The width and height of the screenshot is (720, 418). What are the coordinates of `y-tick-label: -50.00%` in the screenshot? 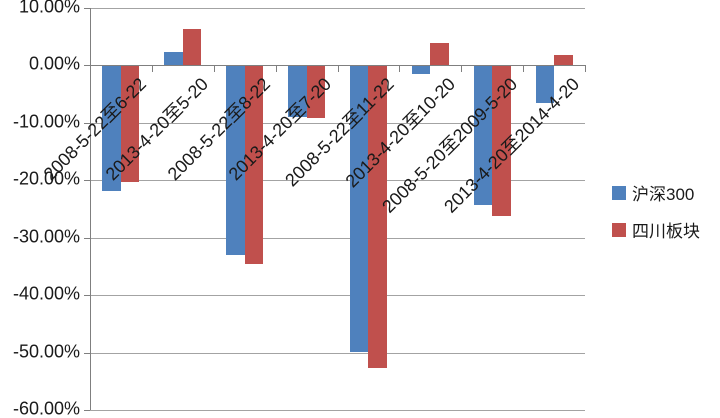 It's located at (46, 350).